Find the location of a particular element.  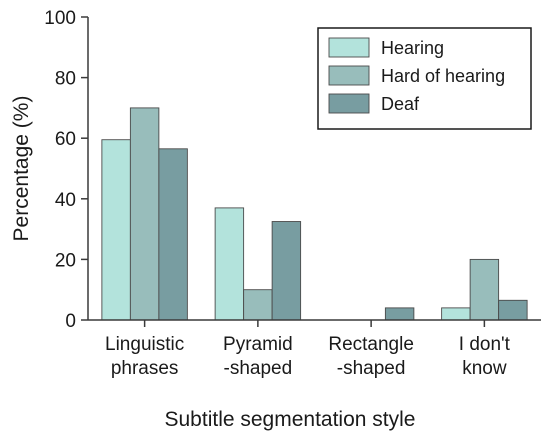

x-tick-label: Pyramid is located at coordinates (258, 344).